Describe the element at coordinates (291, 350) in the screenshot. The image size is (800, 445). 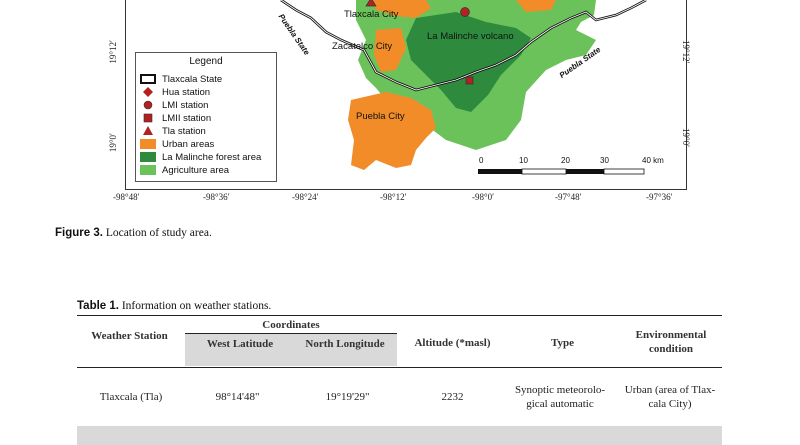
I see `coordinates-subheader-bg` at that location.